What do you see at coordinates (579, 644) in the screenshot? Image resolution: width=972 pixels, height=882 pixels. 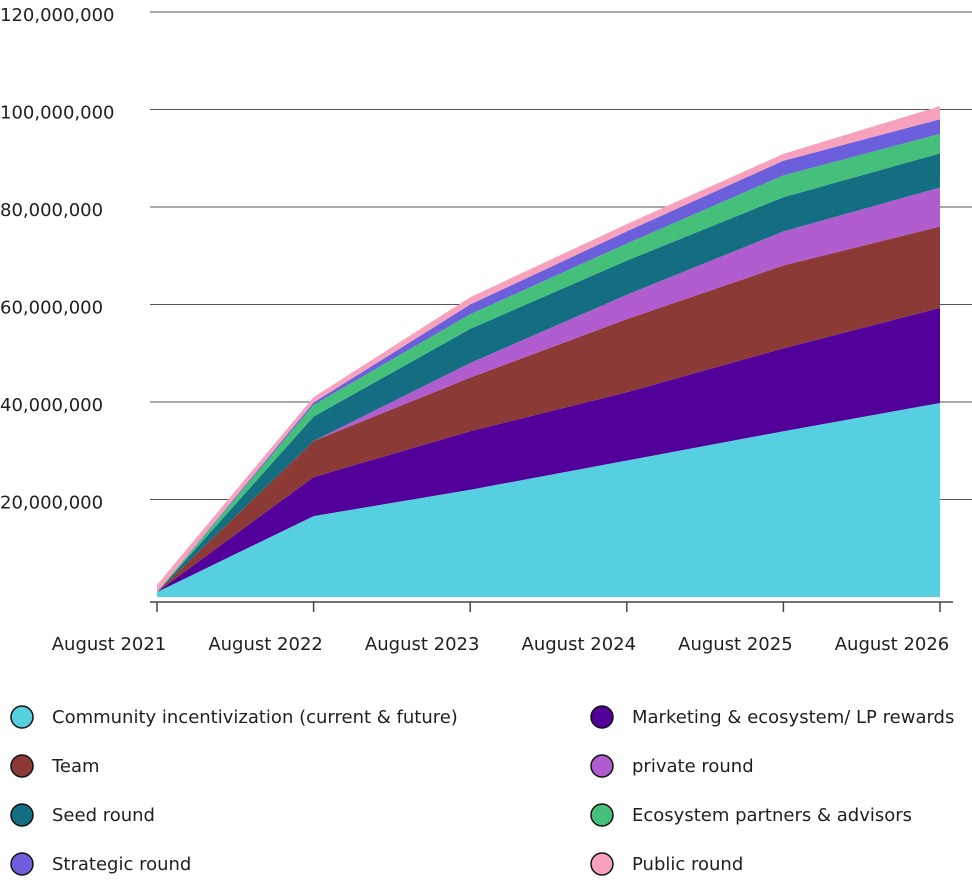 I see `x-tick-label: August 2024` at bounding box center [579, 644].